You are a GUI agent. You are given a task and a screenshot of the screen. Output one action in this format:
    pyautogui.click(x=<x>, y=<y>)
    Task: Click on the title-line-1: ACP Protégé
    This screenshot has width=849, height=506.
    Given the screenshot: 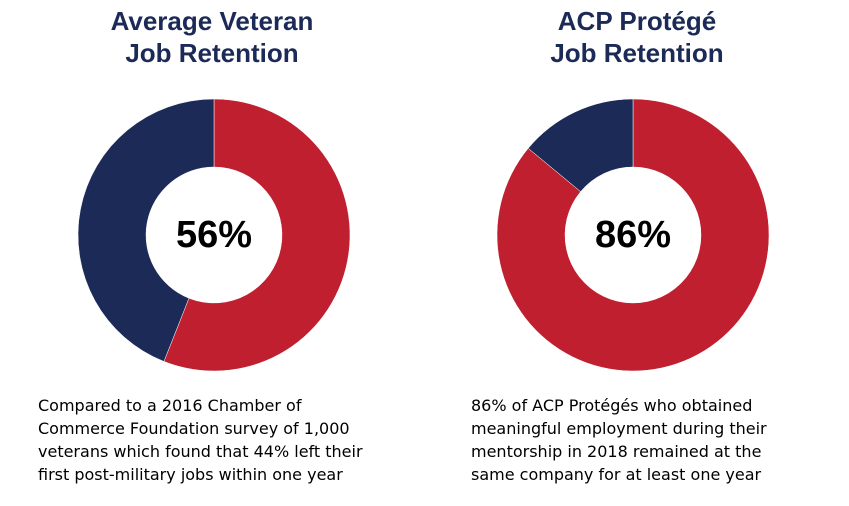 What is the action you would take?
    pyautogui.click(x=637, y=21)
    